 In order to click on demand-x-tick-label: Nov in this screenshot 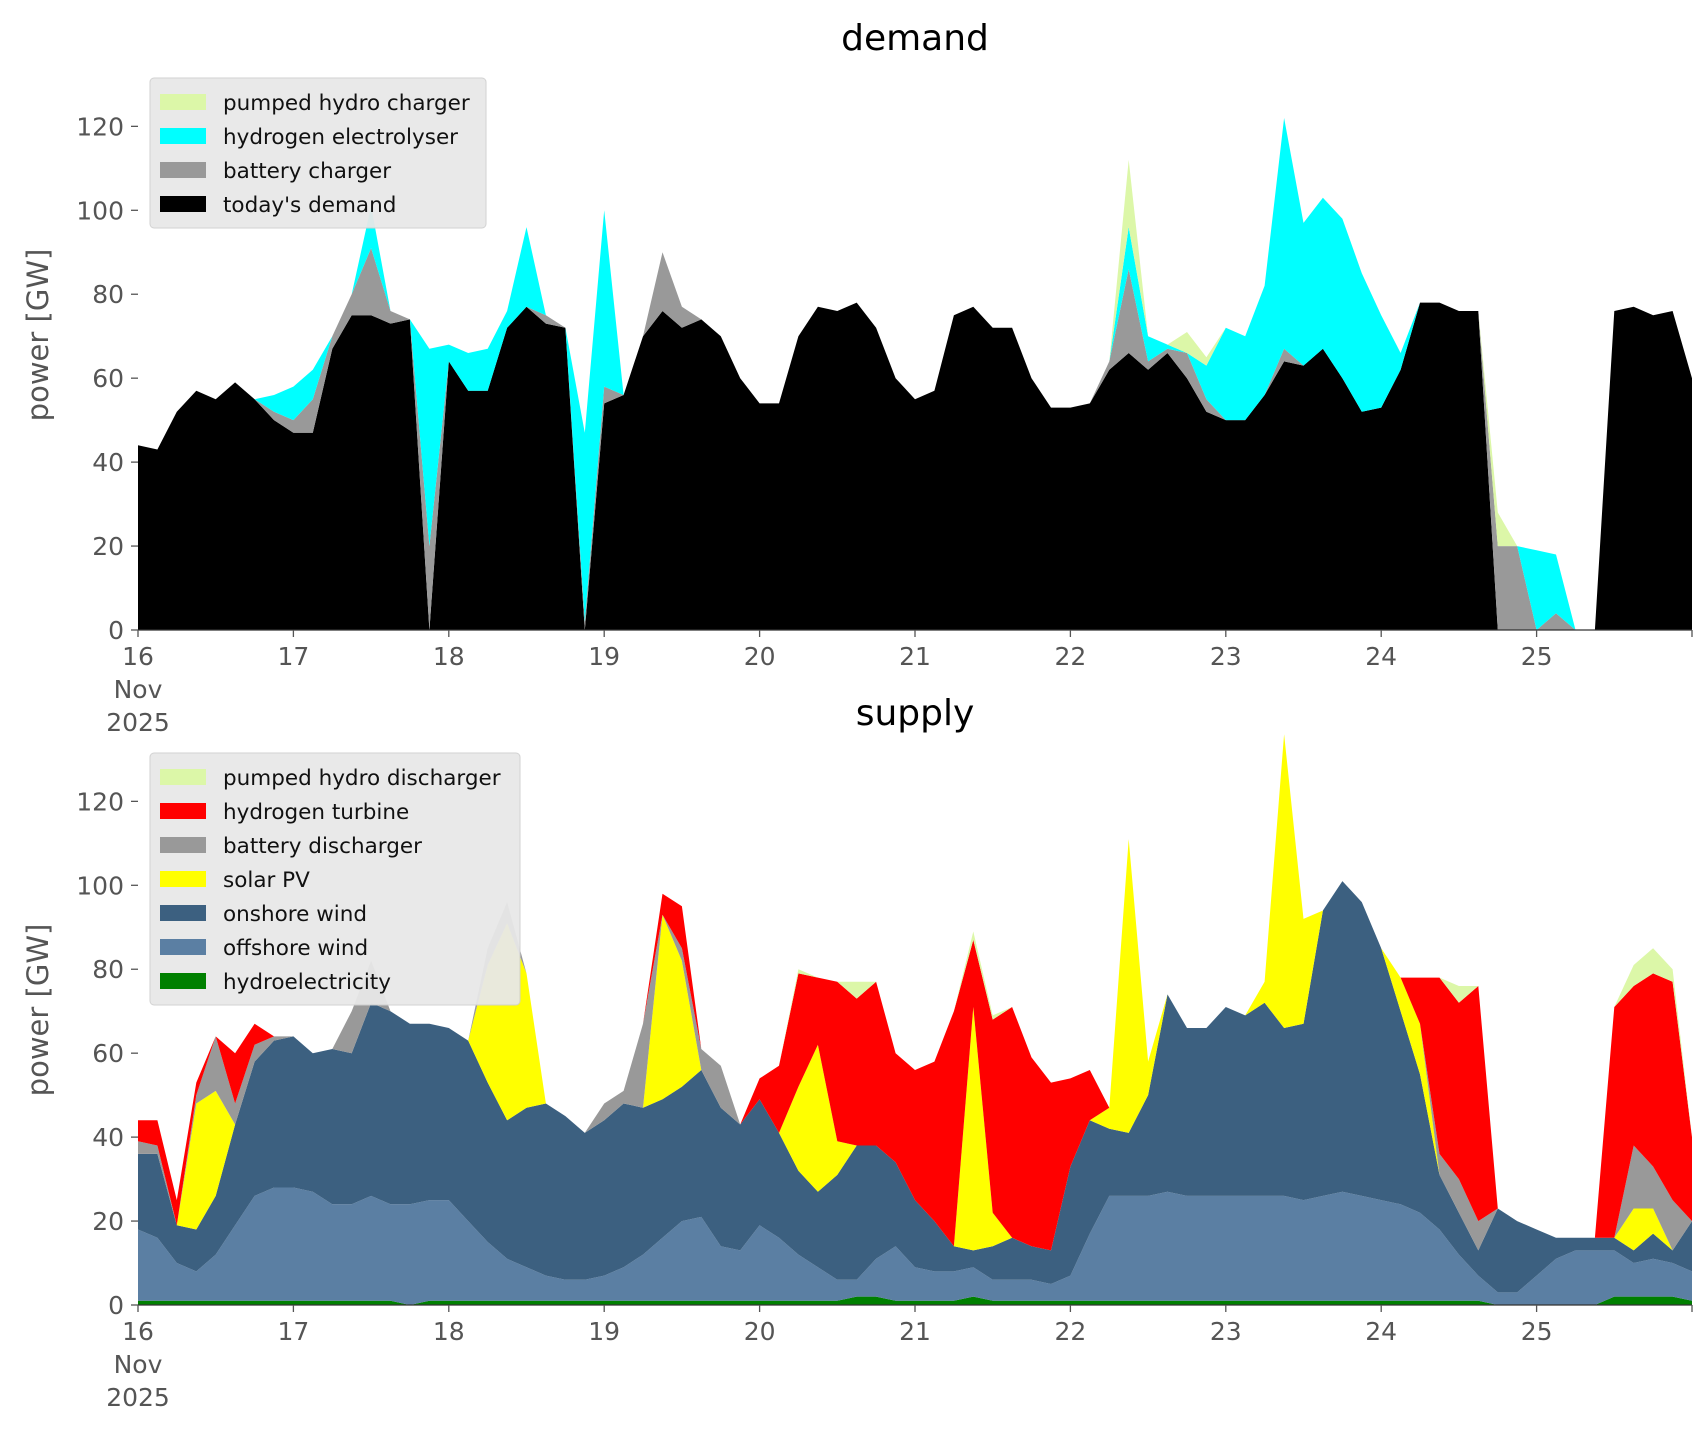, I will do `click(138, 689)`.